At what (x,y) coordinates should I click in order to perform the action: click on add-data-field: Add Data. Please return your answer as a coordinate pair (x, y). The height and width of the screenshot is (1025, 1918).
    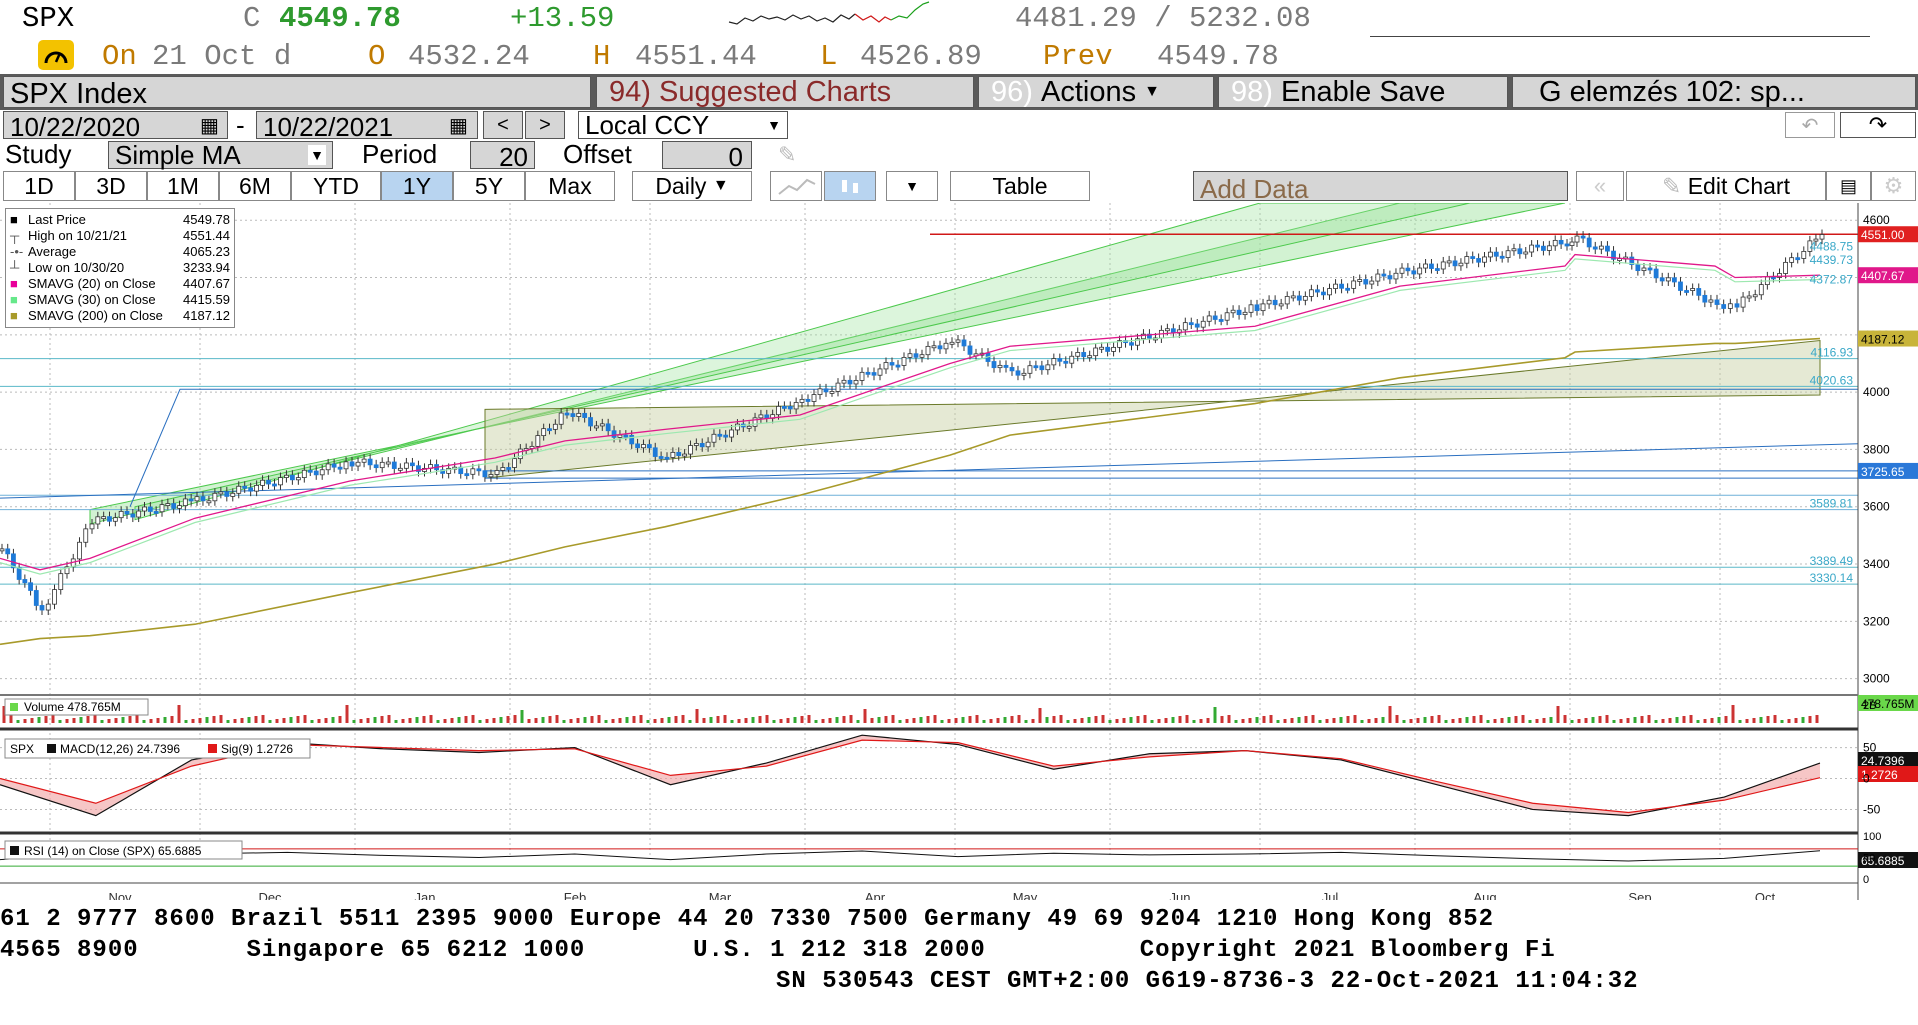
    Looking at the image, I should click on (1380, 187).